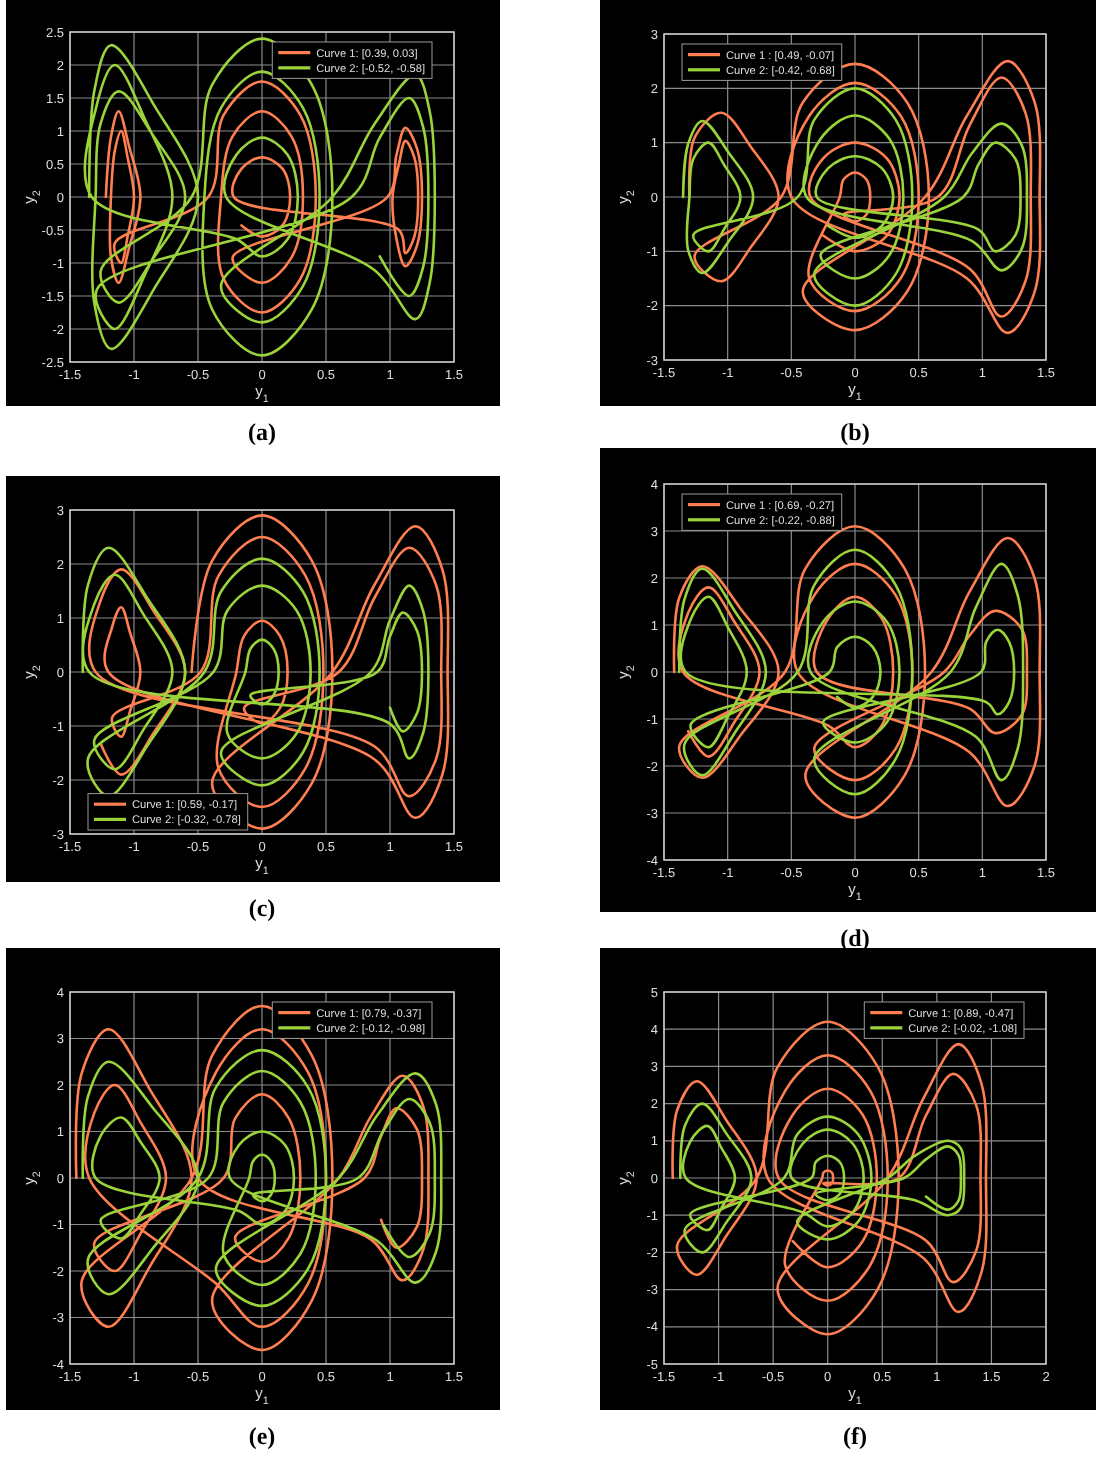 The width and height of the screenshot is (1100, 1464). Describe the element at coordinates (855, 432) in the screenshot. I see `text: (b)` at that location.